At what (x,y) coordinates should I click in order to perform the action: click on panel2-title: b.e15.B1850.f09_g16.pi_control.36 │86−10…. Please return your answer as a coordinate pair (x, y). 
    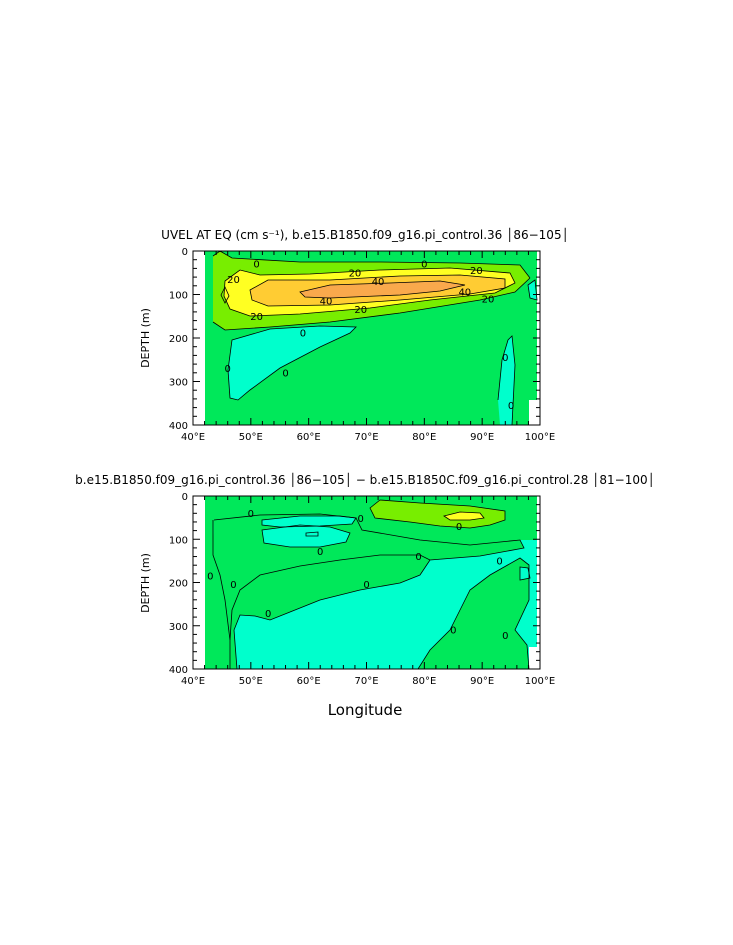
    Looking at the image, I should click on (365, 479).